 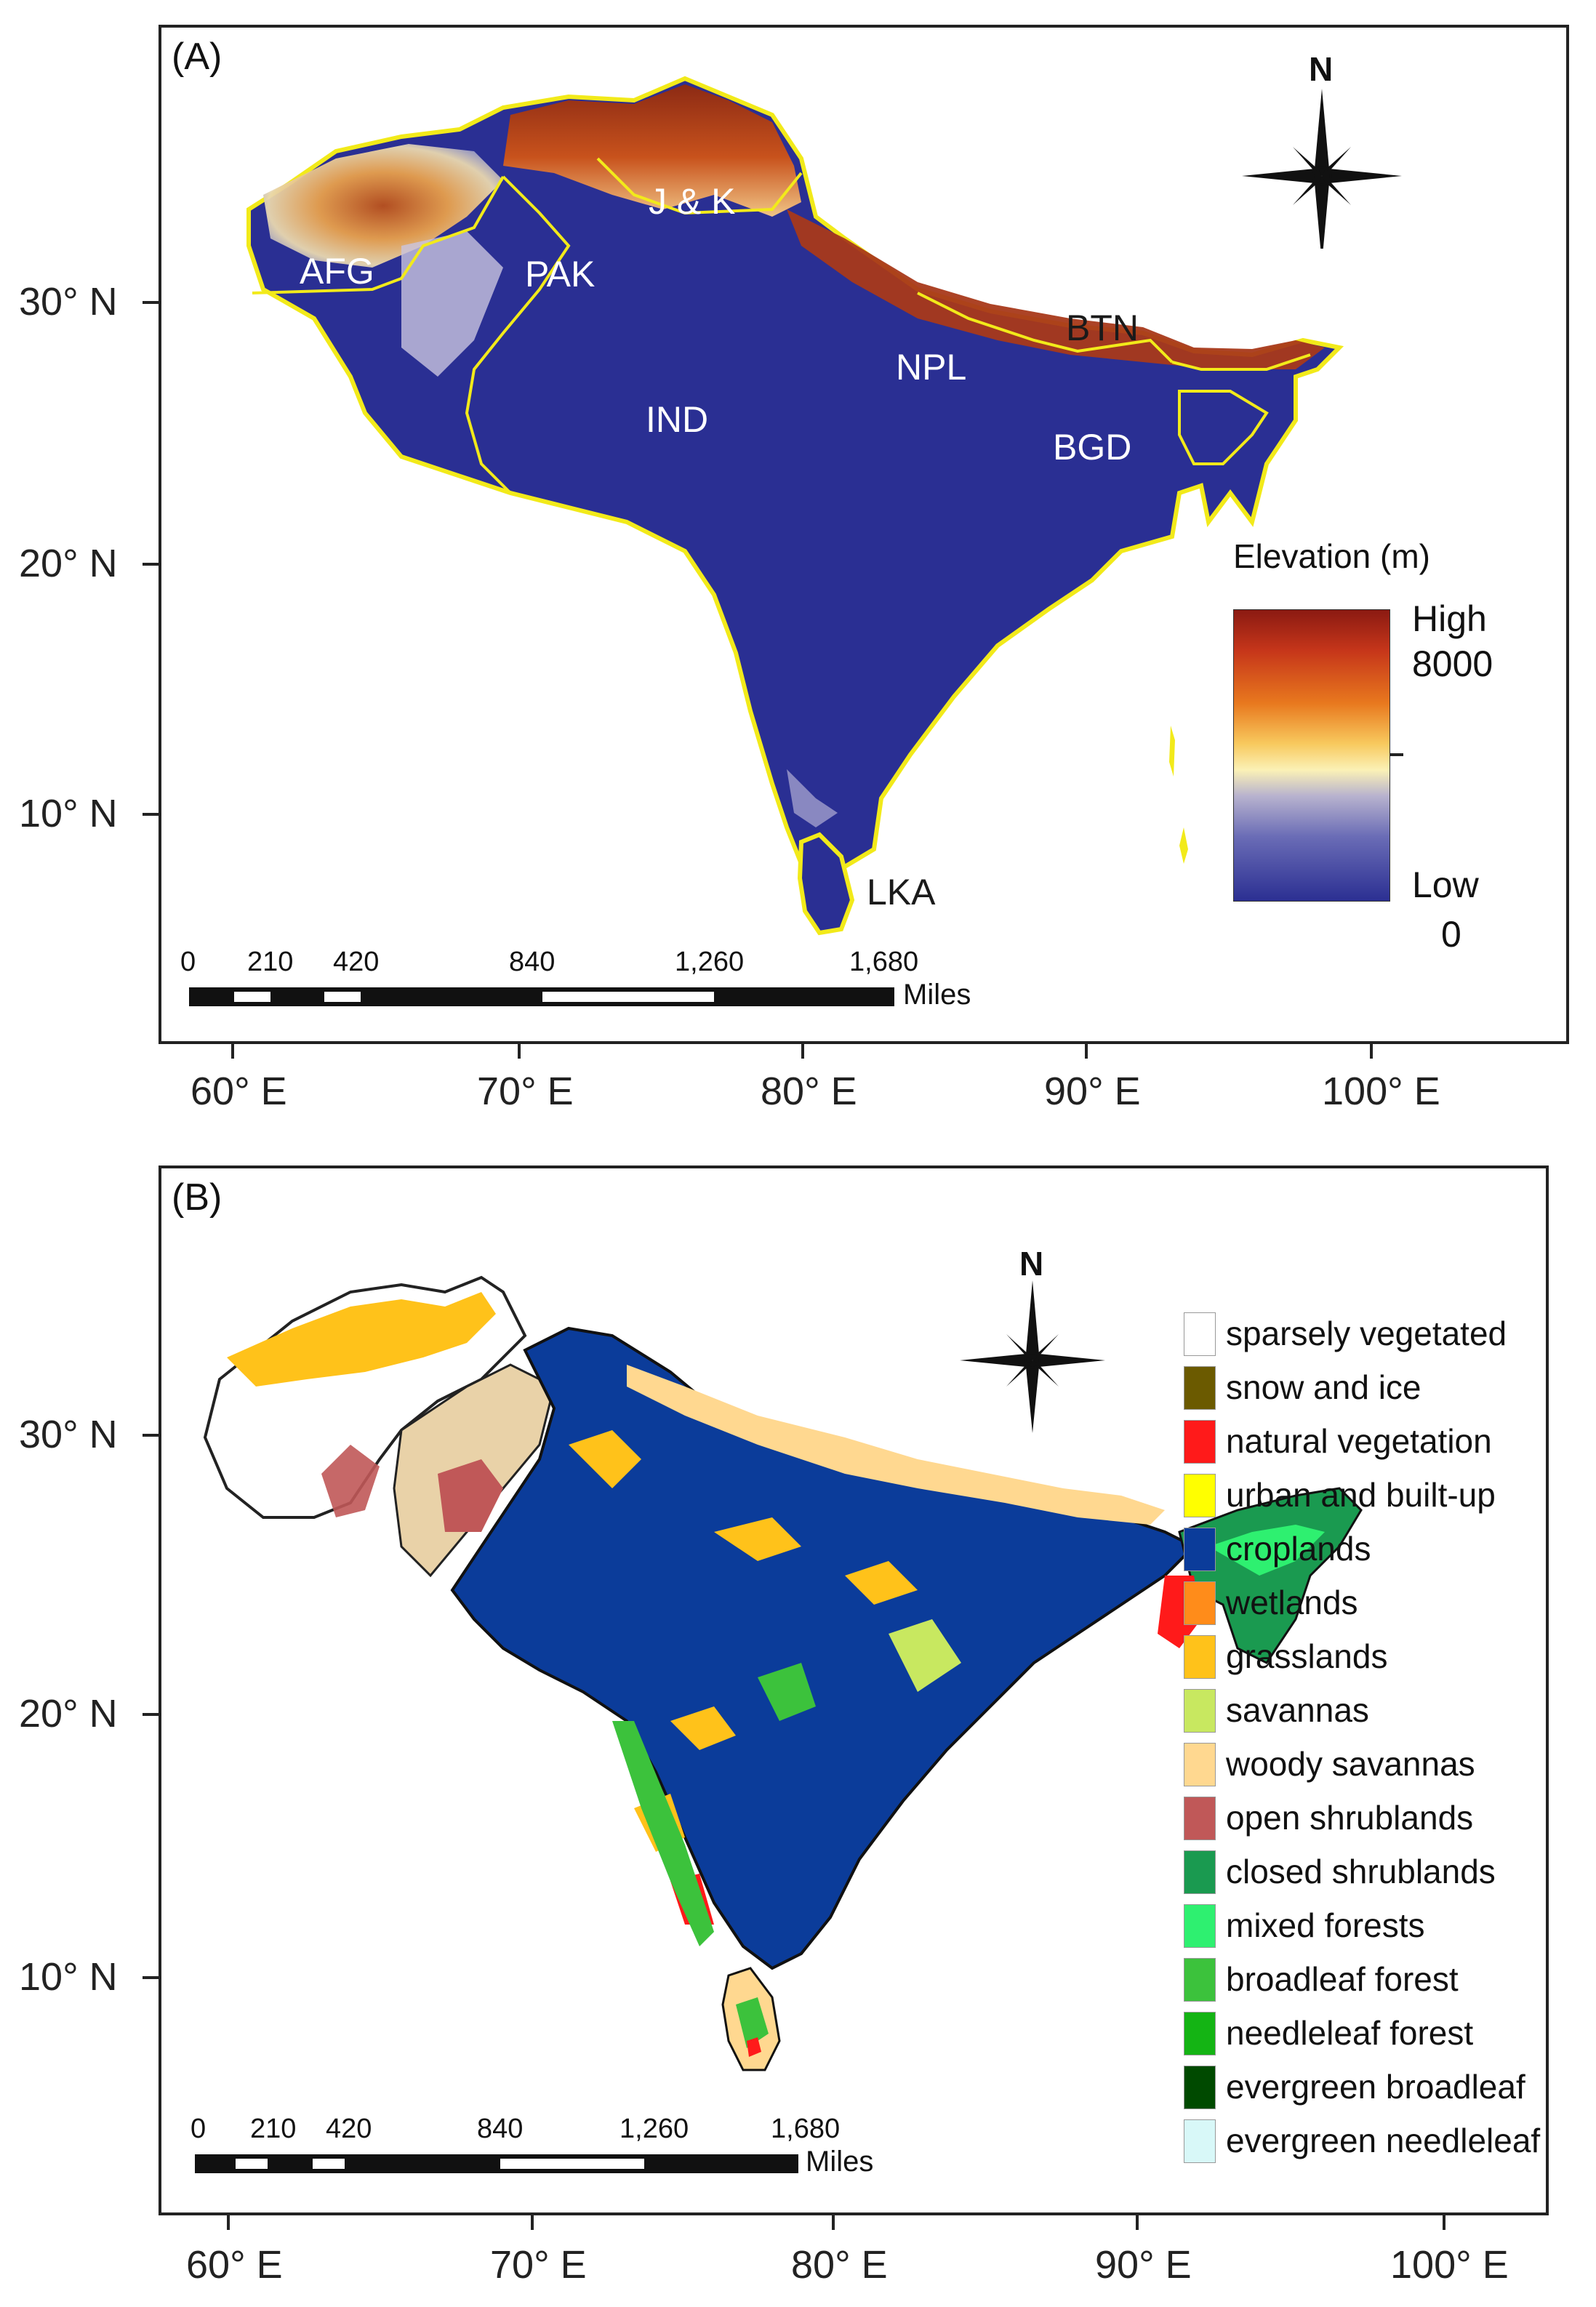 I want to click on legend-item: natural vegetation, so click(x=1373, y=1441).